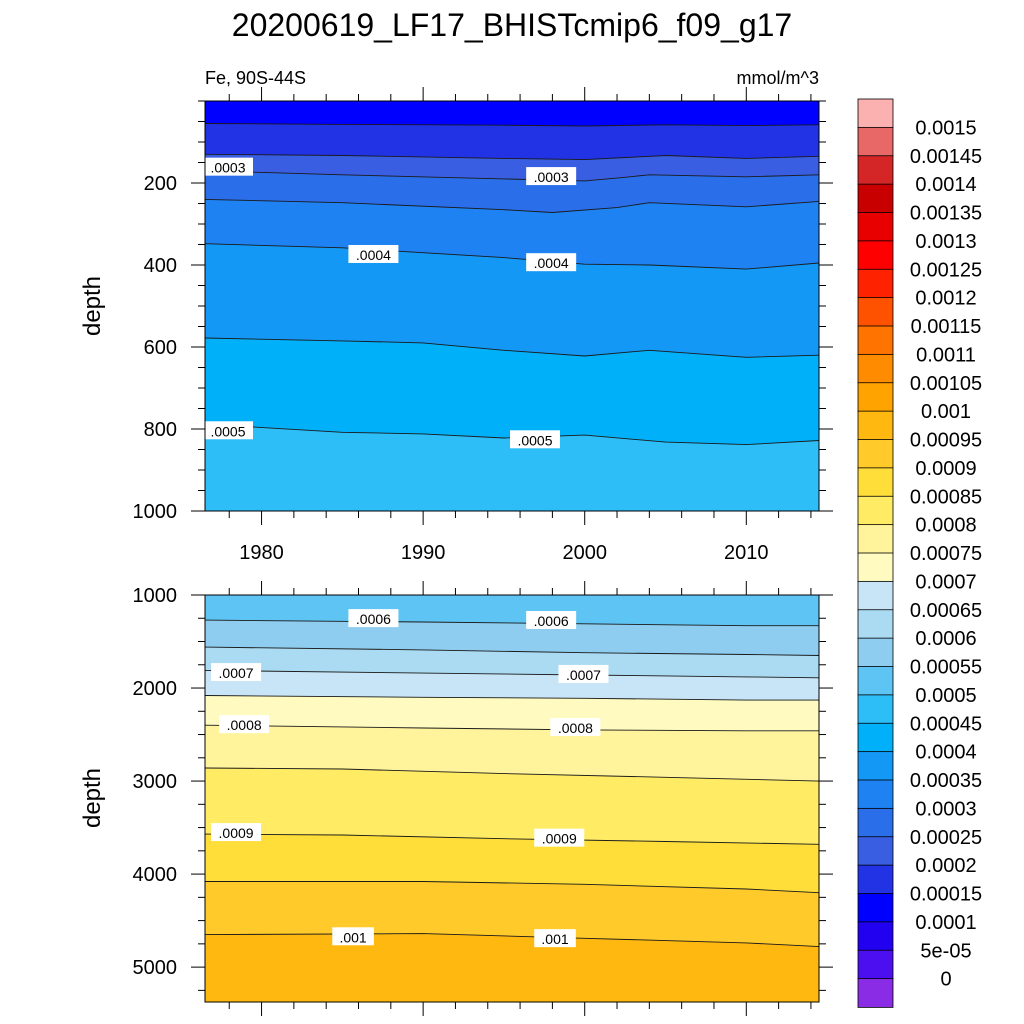  I want to click on colorbar-label: 0.0013, so click(945, 242).